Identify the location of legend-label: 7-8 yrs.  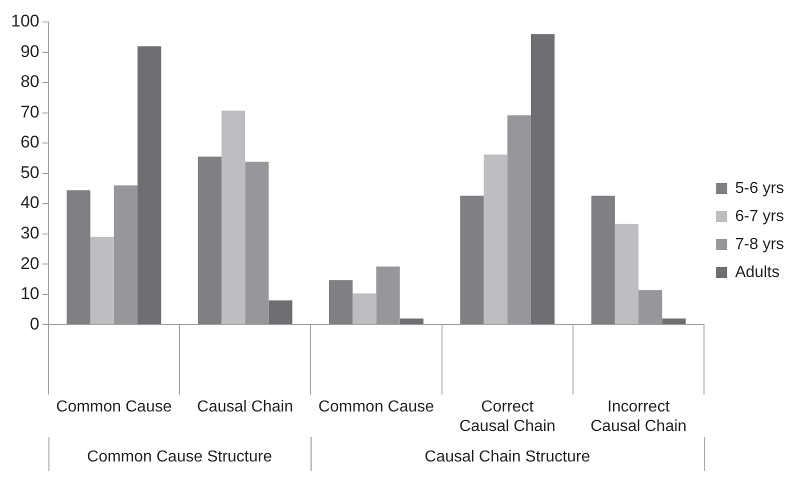
(759, 244).